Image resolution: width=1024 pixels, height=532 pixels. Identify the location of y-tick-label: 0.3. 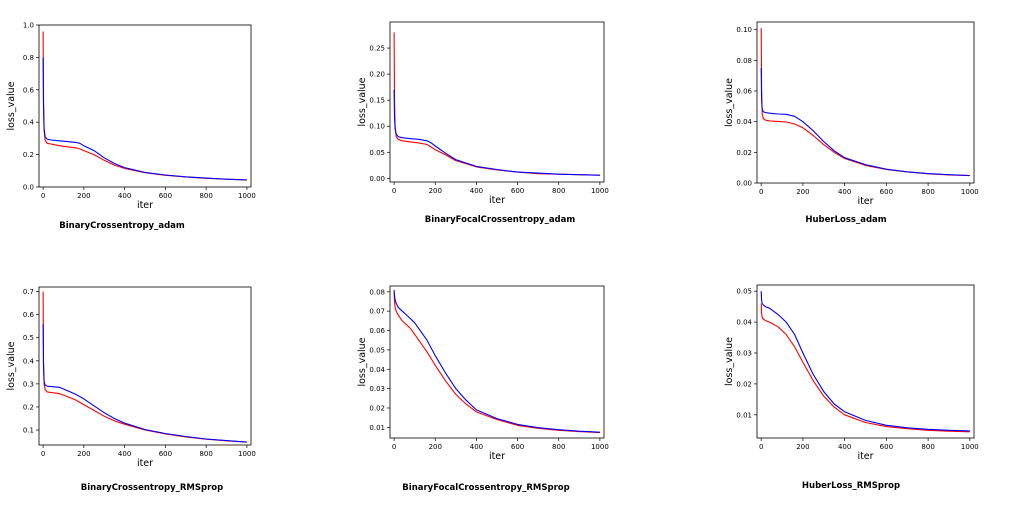
(28, 384).